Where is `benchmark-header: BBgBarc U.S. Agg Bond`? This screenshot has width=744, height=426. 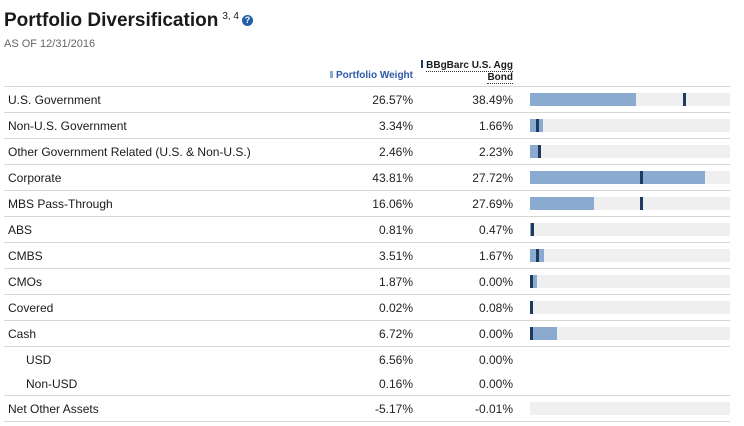
benchmark-header: BBgBarc U.S. Agg Bond is located at coordinates (463, 72).